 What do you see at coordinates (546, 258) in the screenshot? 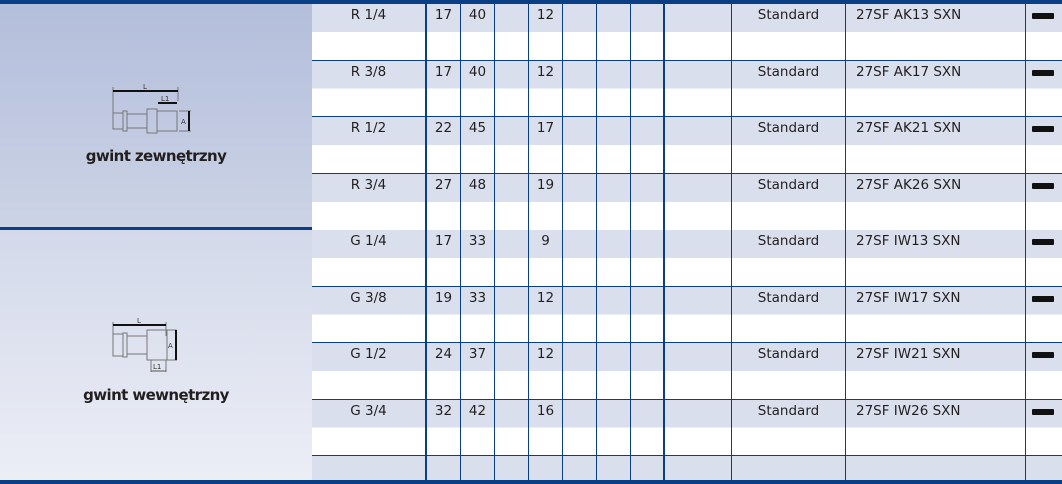
I see `cell-c4: 9` at bounding box center [546, 258].